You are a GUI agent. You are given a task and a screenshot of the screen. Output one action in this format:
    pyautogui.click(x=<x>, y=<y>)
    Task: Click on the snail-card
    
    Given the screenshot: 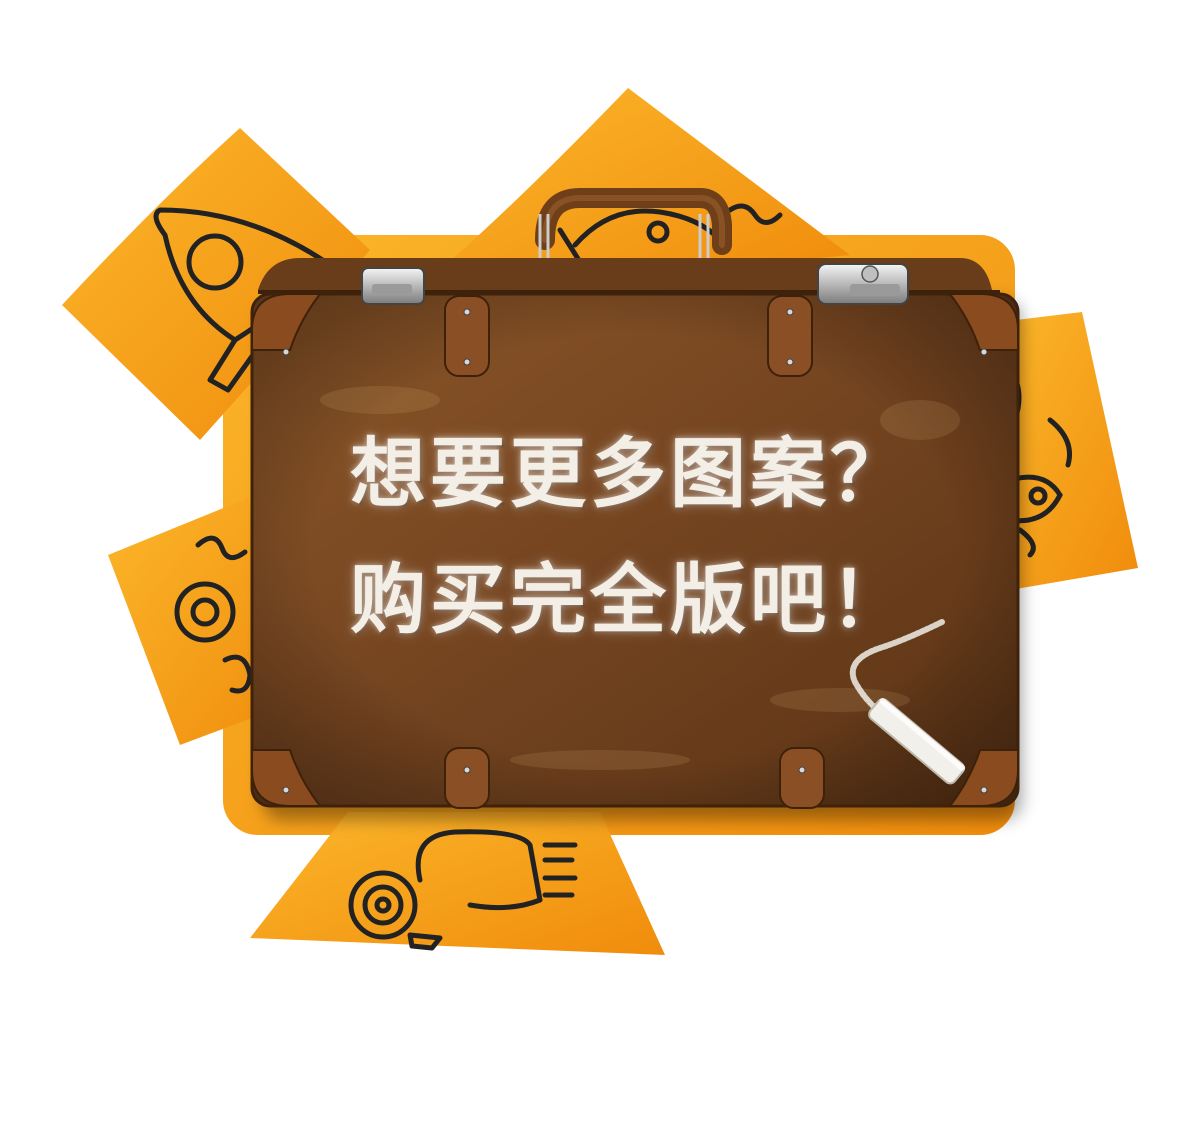 What is the action you would take?
    pyautogui.click(x=457, y=883)
    